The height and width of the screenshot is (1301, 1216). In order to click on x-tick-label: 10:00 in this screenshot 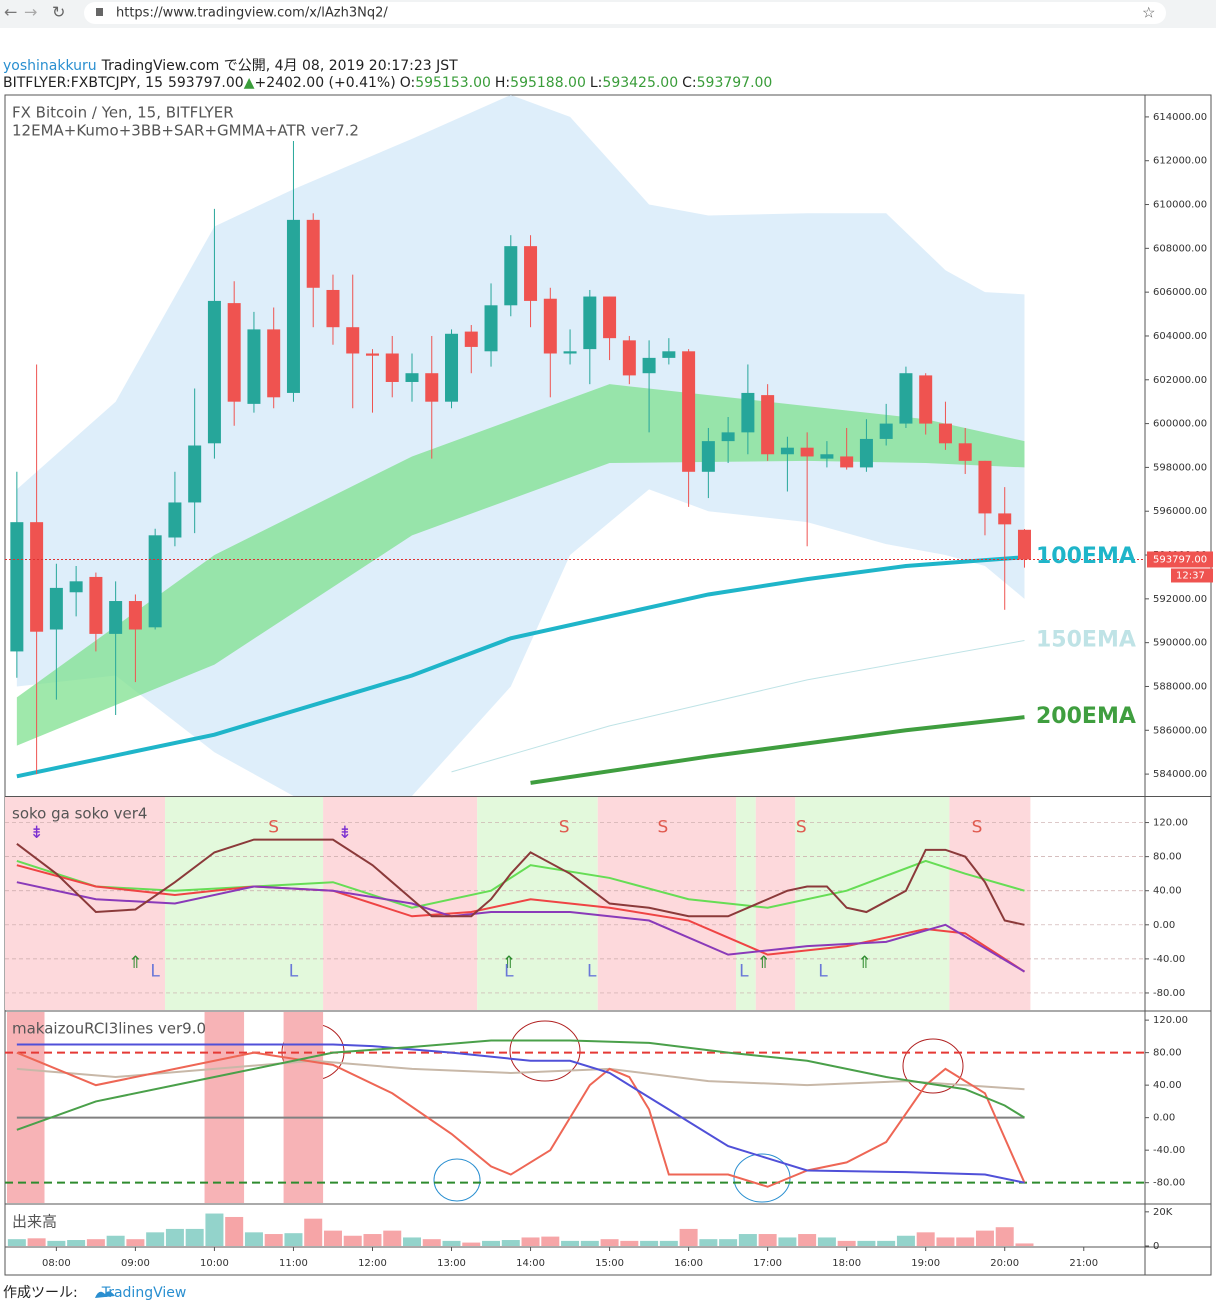, I will do `click(214, 1263)`.